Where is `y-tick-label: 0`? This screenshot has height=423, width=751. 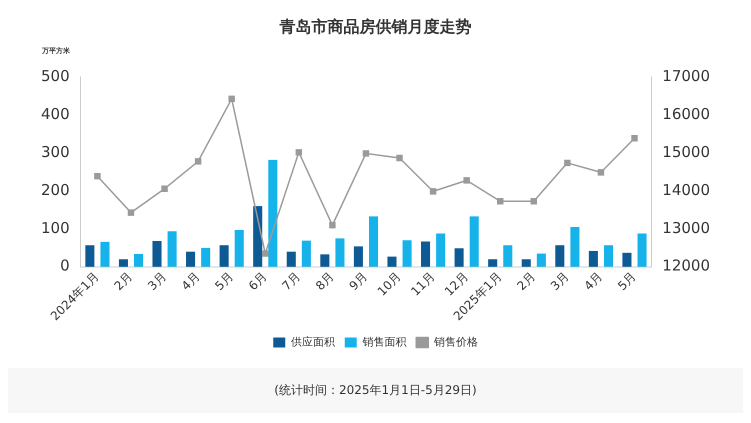
y-tick-label: 0 is located at coordinates (65, 265).